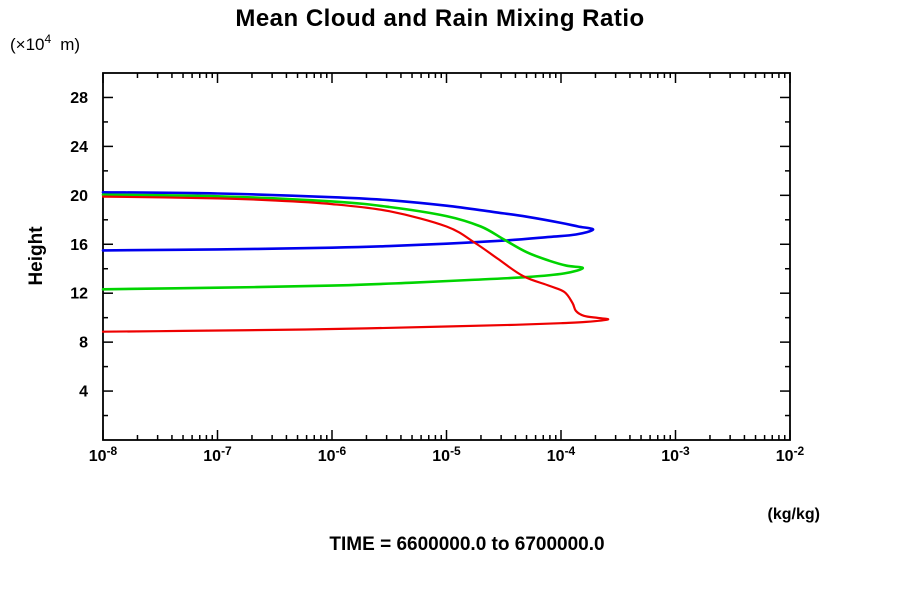  What do you see at coordinates (83, 343) in the screenshot?
I see `y-tick-label: 8` at bounding box center [83, 343].